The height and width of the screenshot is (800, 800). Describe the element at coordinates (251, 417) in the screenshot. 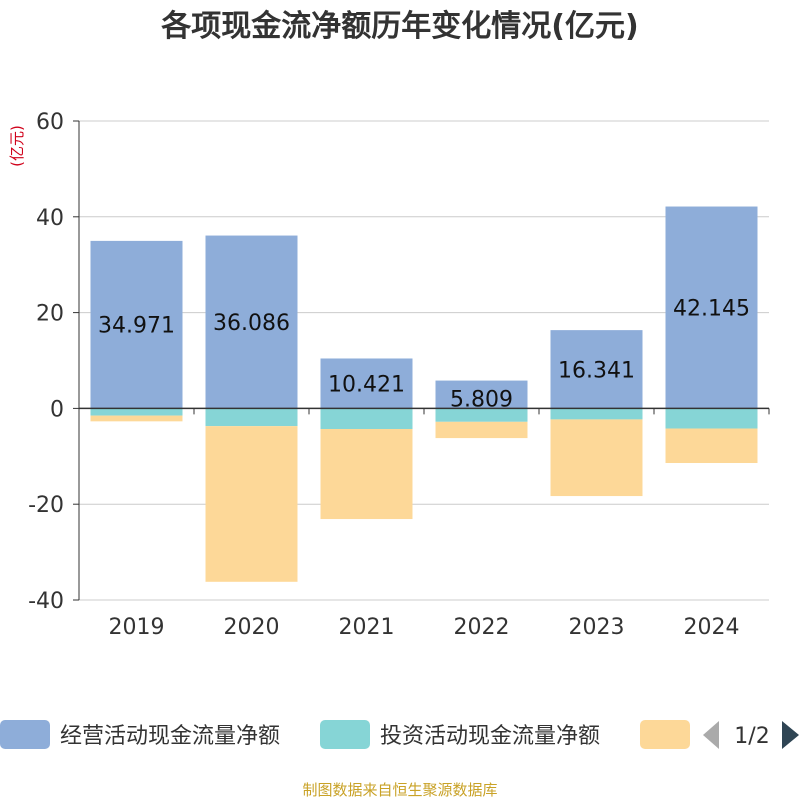

I see `bar-series-2-2020` at that location.